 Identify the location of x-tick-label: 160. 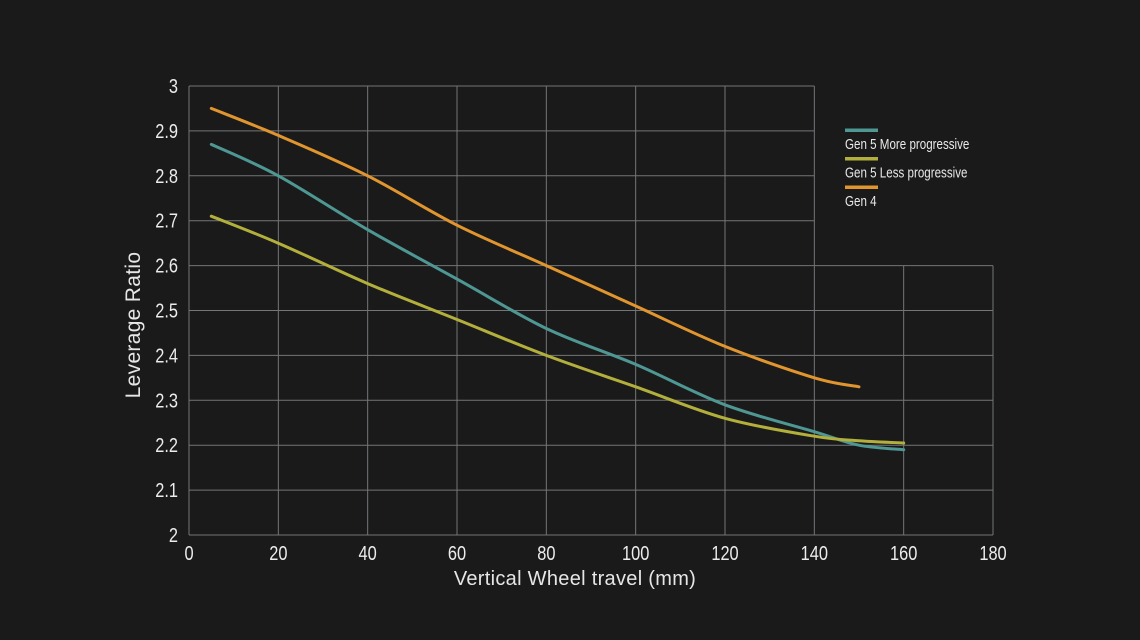
(903, 552).